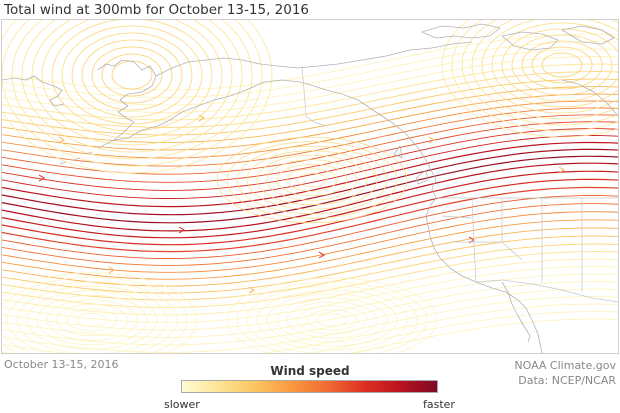 The image size is (620, 413). I want to click on legend-color-bar, so click(309, 386).